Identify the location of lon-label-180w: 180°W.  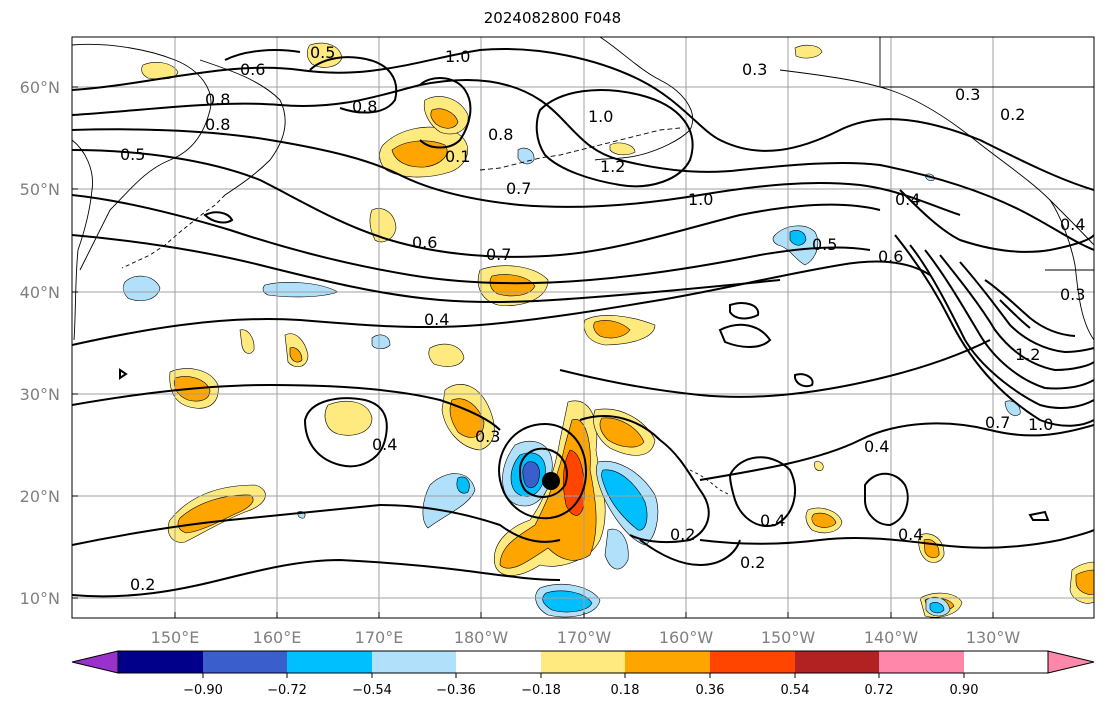
(481, 637).